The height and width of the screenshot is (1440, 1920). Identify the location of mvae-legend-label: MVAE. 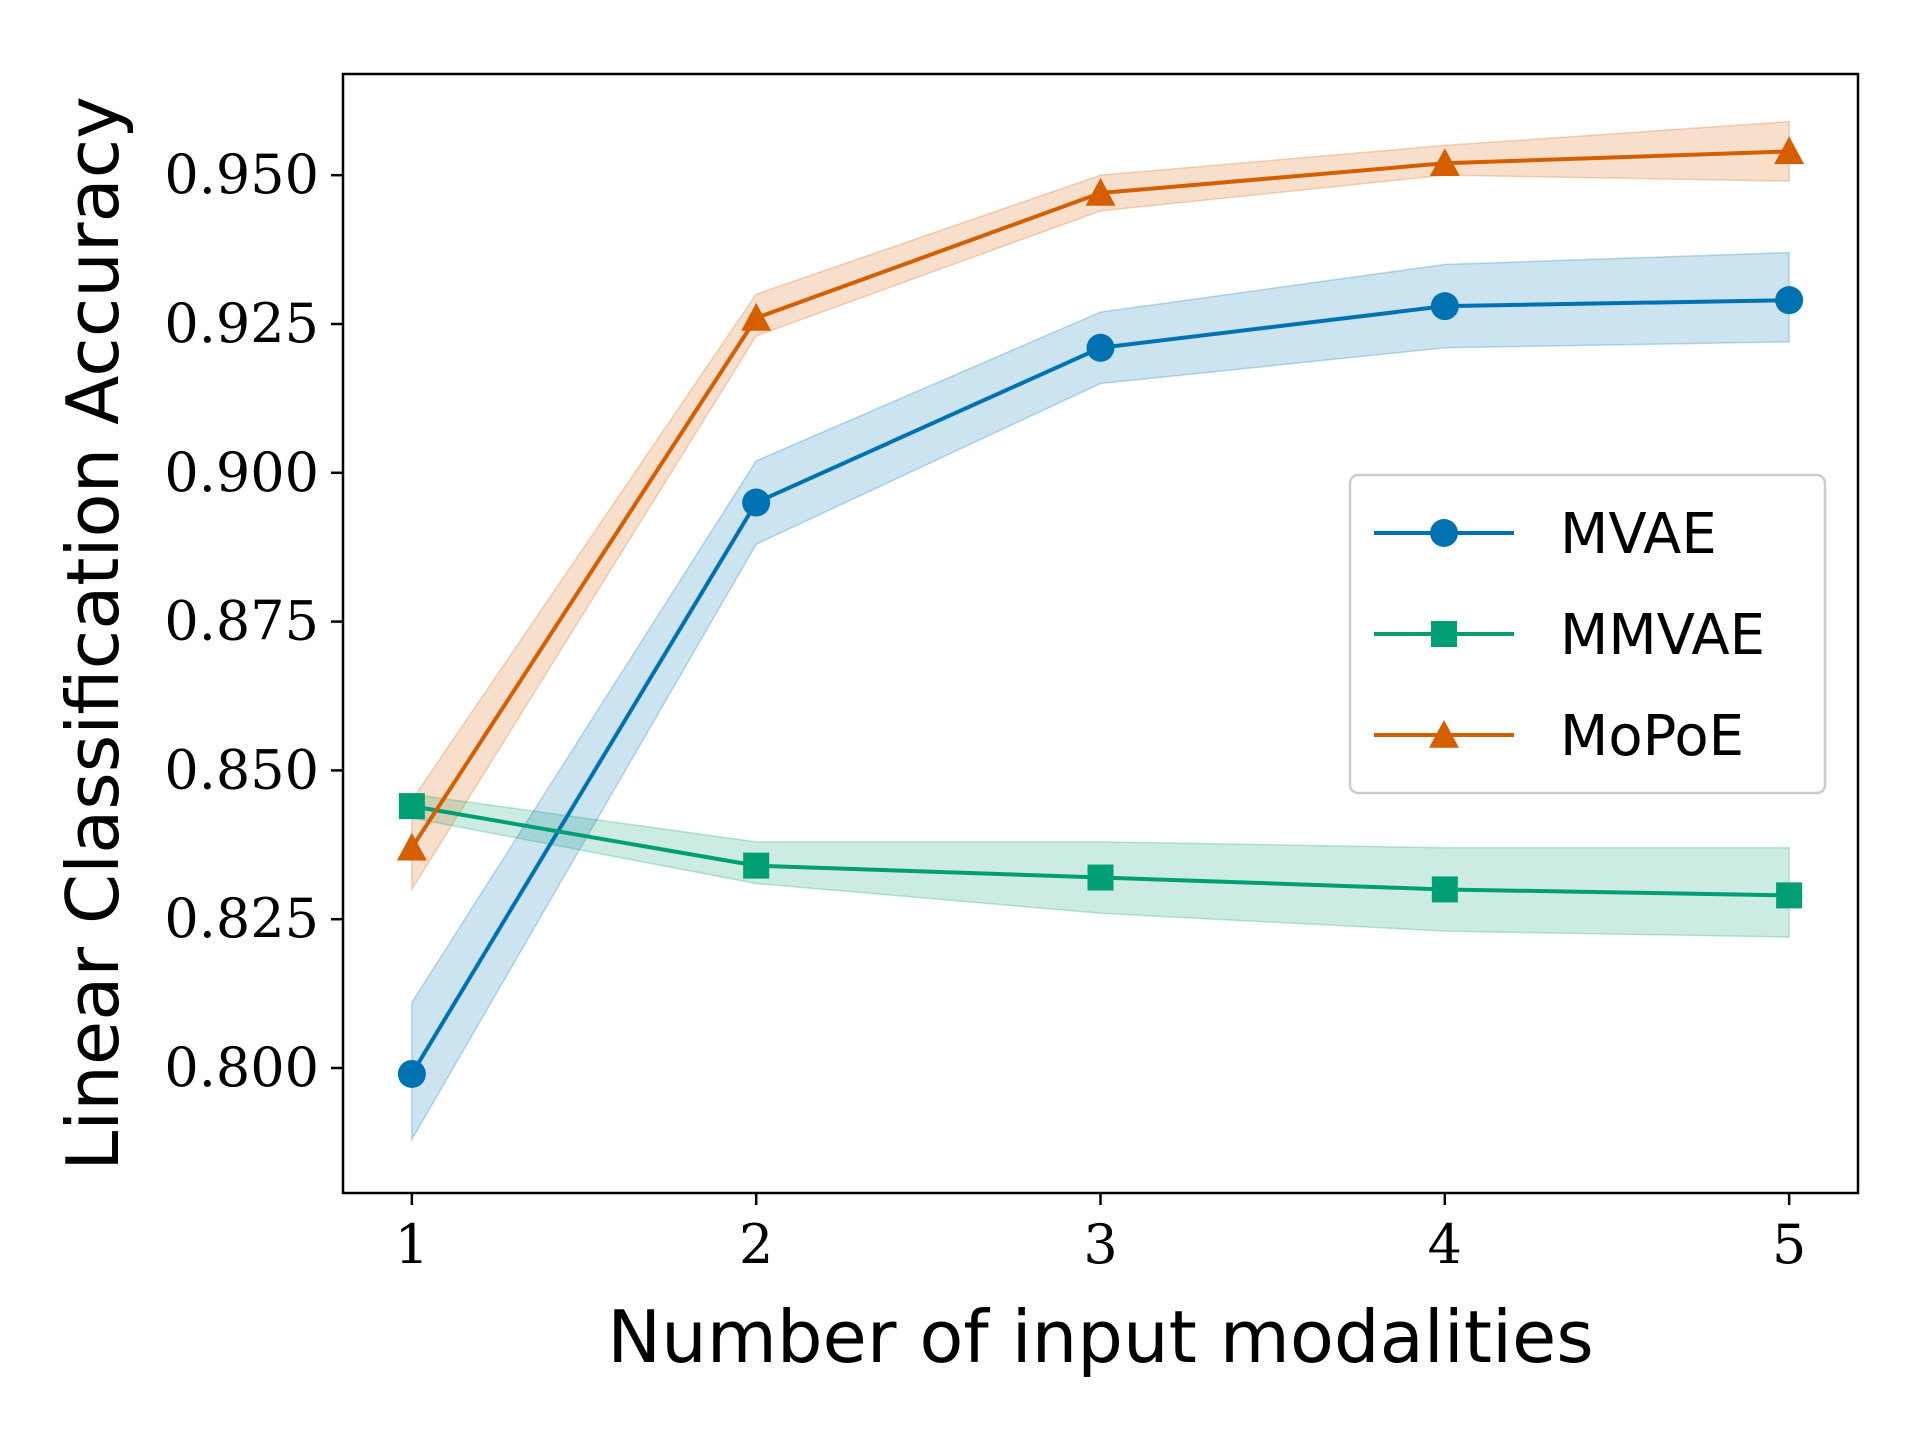
(1638, 534).